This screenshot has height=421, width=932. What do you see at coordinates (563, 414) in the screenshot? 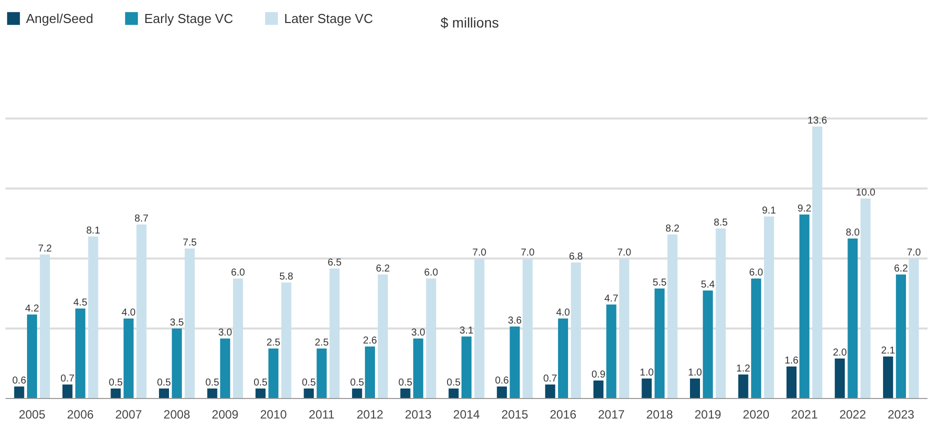
I see `x-tick-label: 2016` at bounding box center [563, 414].